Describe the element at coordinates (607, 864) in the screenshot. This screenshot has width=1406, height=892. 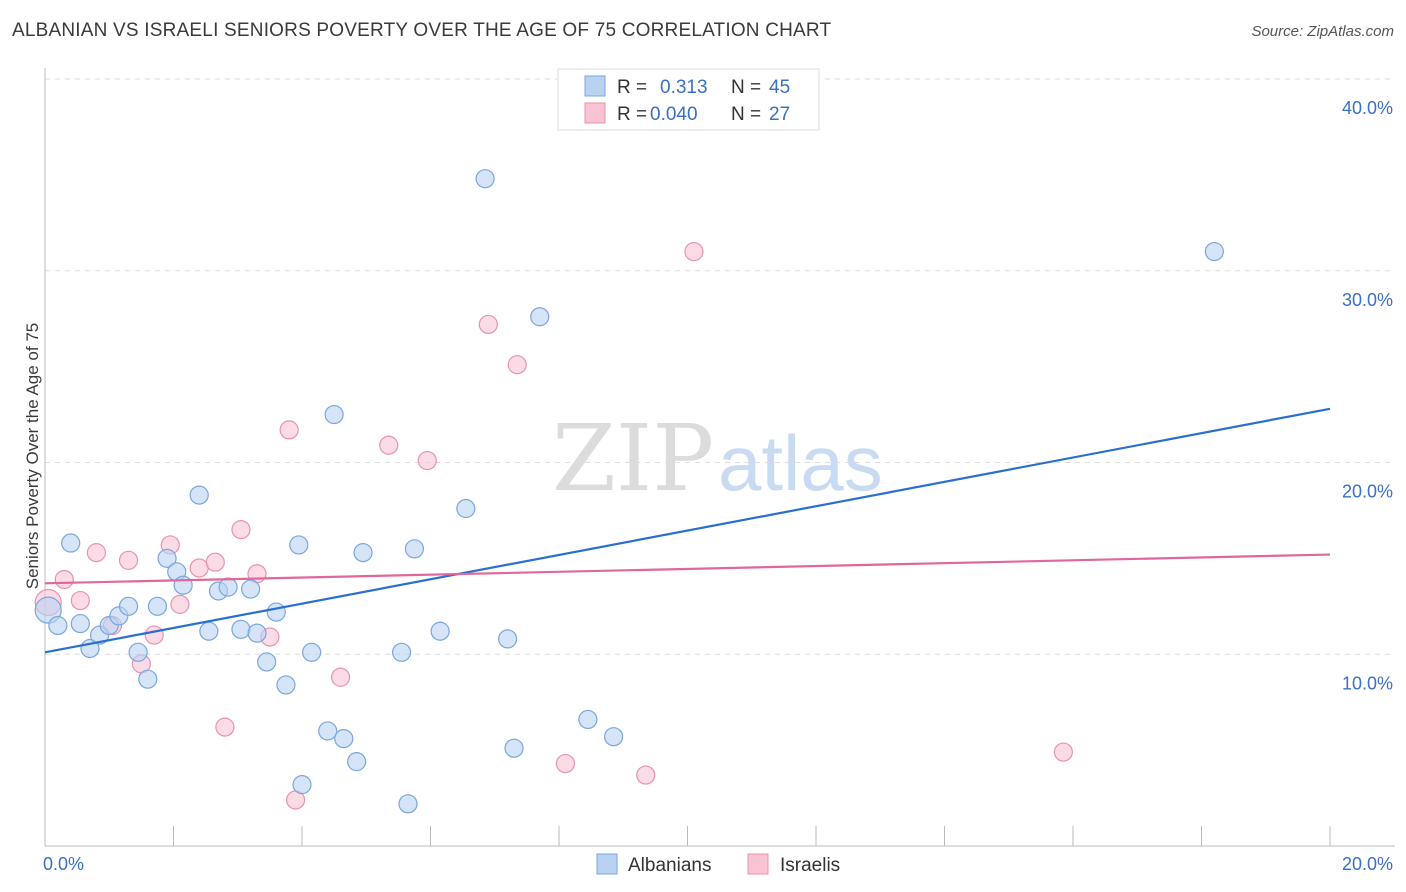
I see `bottom-legend-albanians-swatch` at that location.